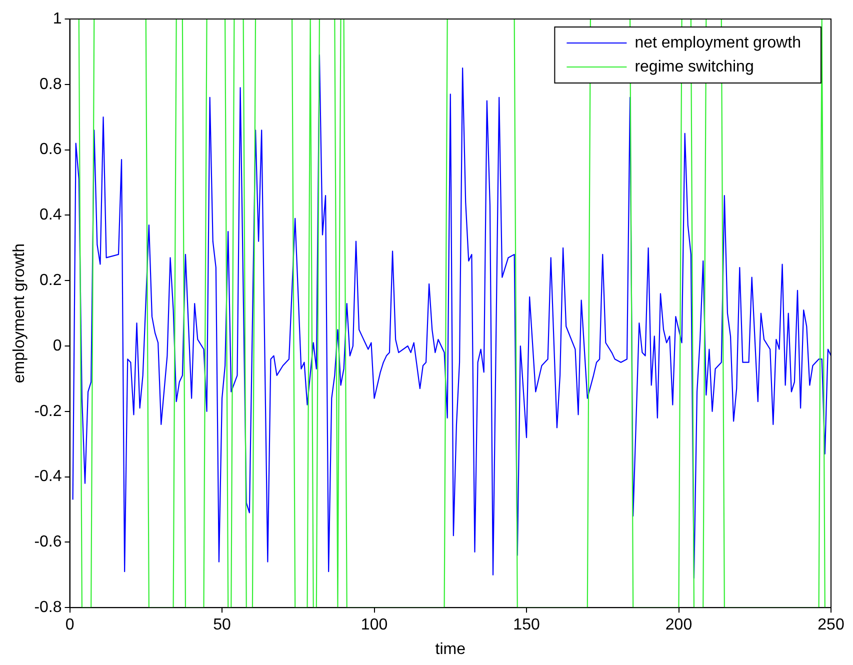  I want to click on x-tick-label: 150, so click(526, 625).